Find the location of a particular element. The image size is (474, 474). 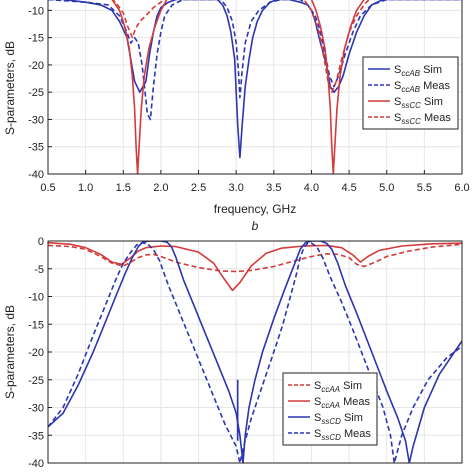

x-tick-label: 0.5 is located at coordinates (47, 188).